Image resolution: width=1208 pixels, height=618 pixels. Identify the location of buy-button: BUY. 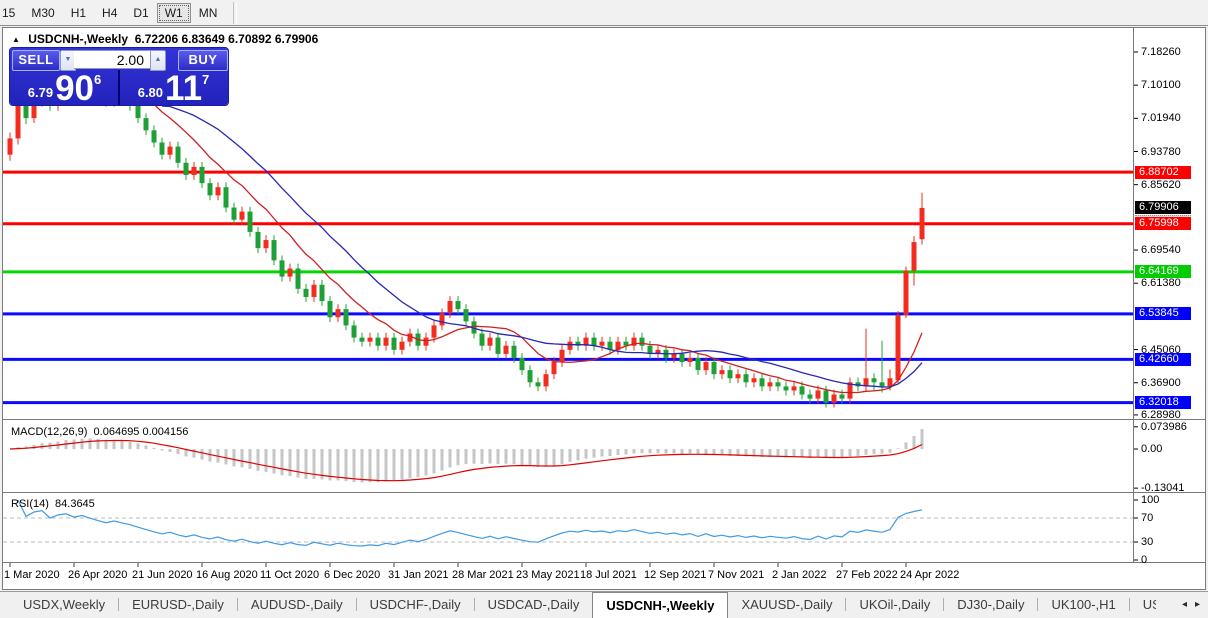
(203, 60).